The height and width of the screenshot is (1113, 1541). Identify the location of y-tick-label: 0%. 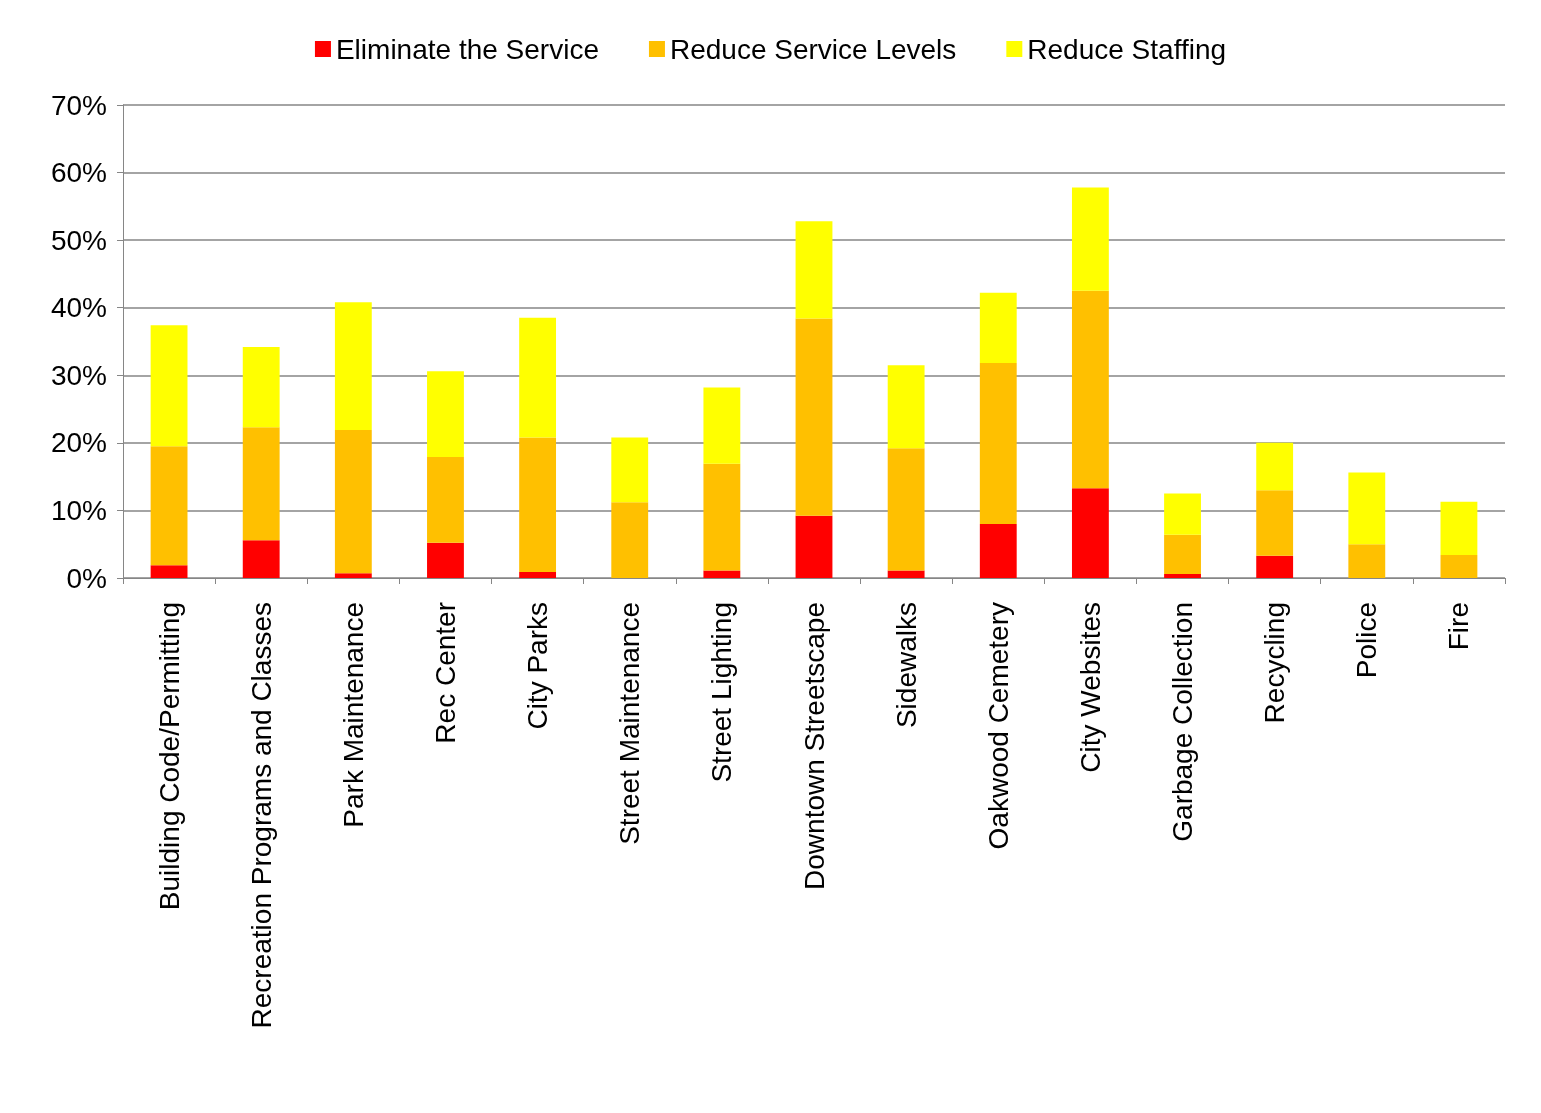
(86, 578).